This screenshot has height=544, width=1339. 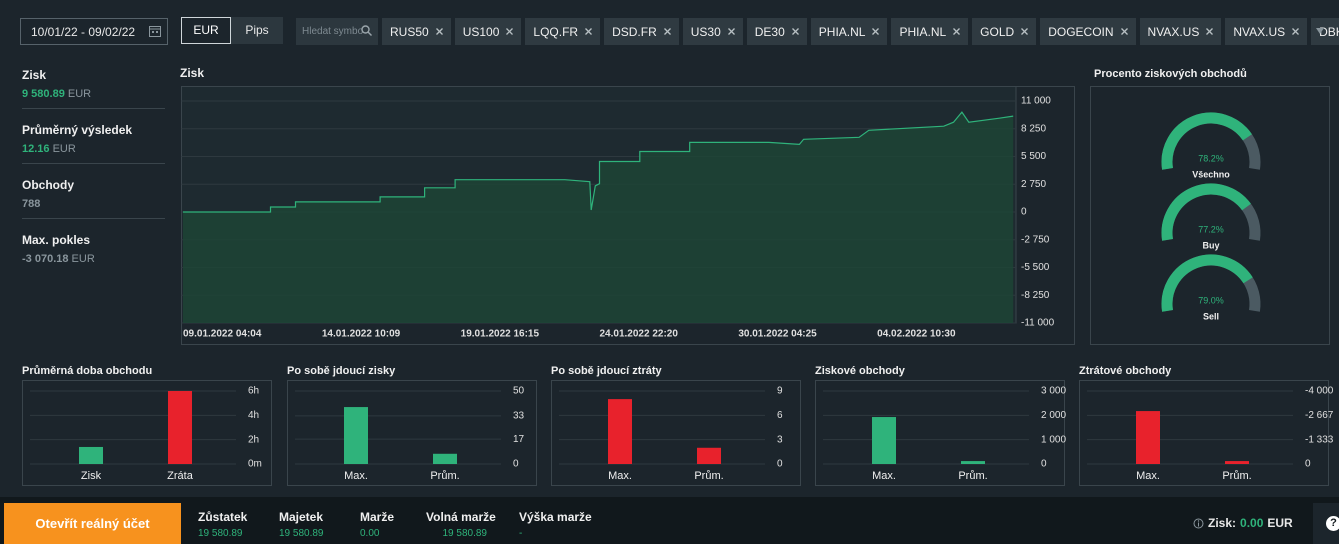 What do you see at coordinates (780, 439) in the screenshot?
I see `y-tick-label: 3` at bounding box center [780, 439].